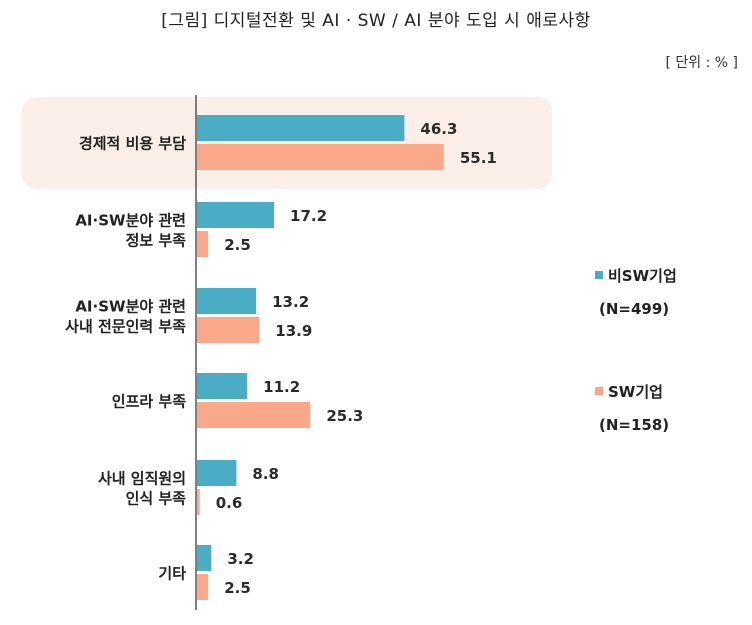  I want to click on category-label: 경제적 비용 부담, so click(132, 144).